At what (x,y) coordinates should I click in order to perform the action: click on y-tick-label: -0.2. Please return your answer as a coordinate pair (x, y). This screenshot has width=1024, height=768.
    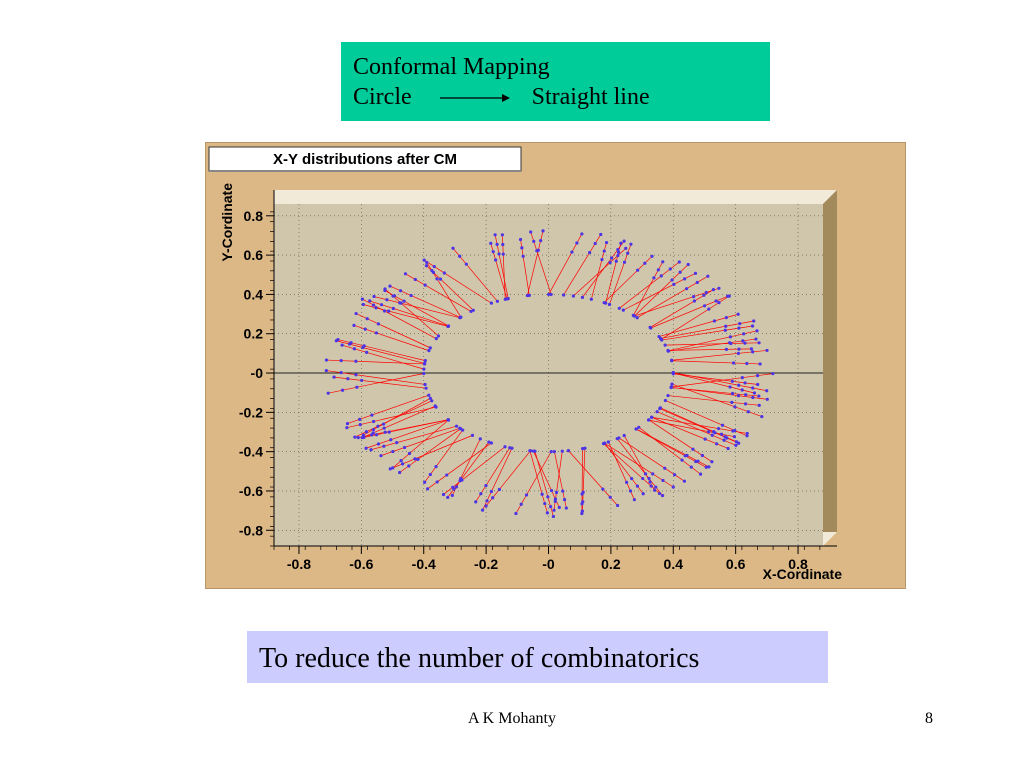
    Looking at the image, I should click on (251, 412).